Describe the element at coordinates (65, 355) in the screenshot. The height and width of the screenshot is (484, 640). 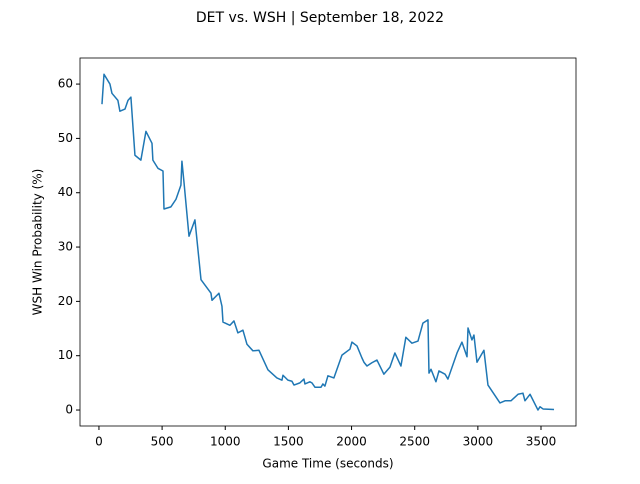
I see `y-tick-label: 10` at that location.